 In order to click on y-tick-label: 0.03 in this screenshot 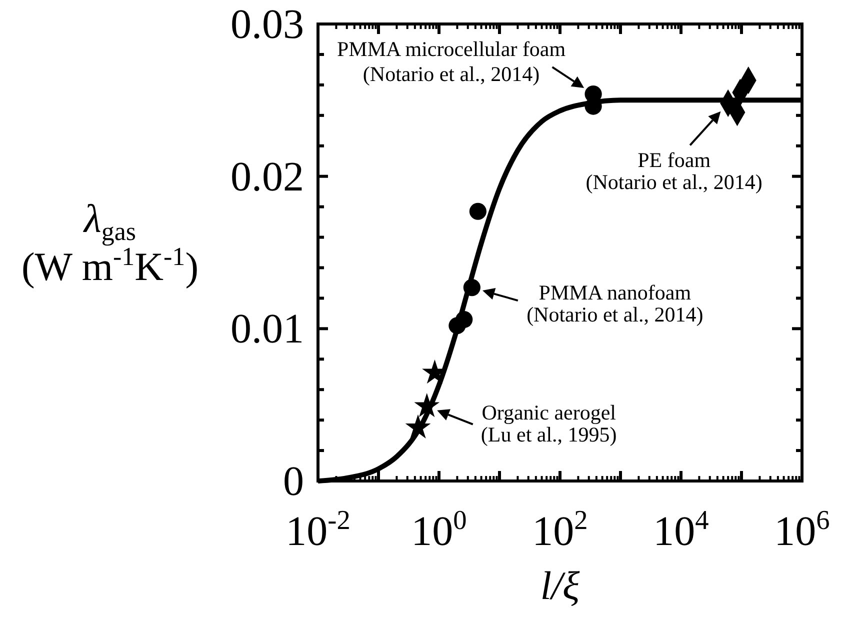, I will do `click(267, 25)`.